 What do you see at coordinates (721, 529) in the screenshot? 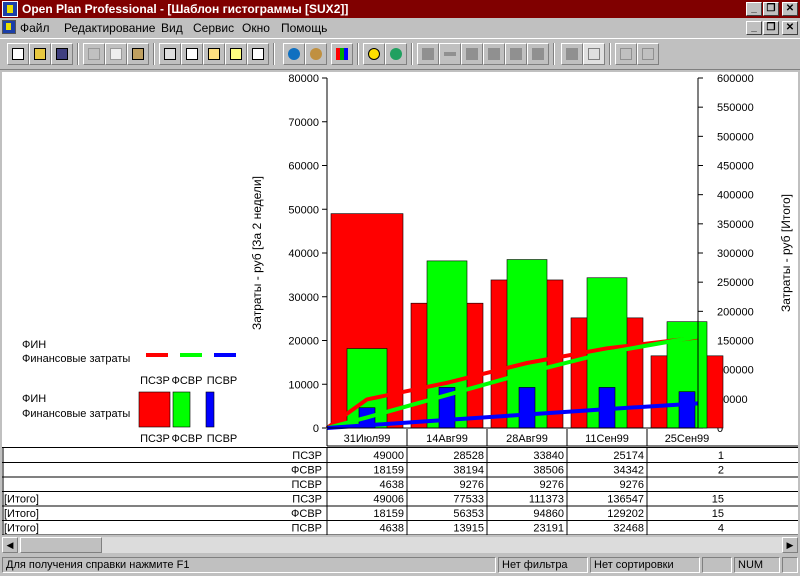
I see `grid-cell: 4` at bounding box center [721, 529].